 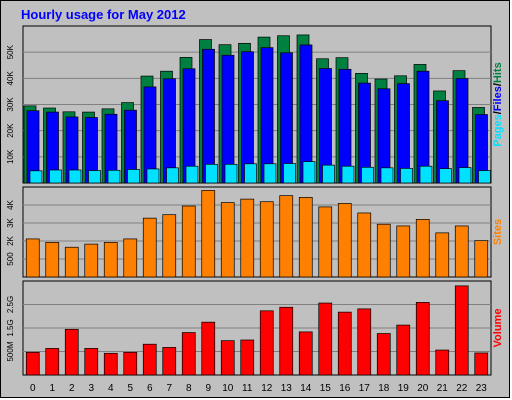 What do you see at coordinates (423, 388) in the screenshot?
I see `x-tick-label: 20` at bounding box center [423, 388].